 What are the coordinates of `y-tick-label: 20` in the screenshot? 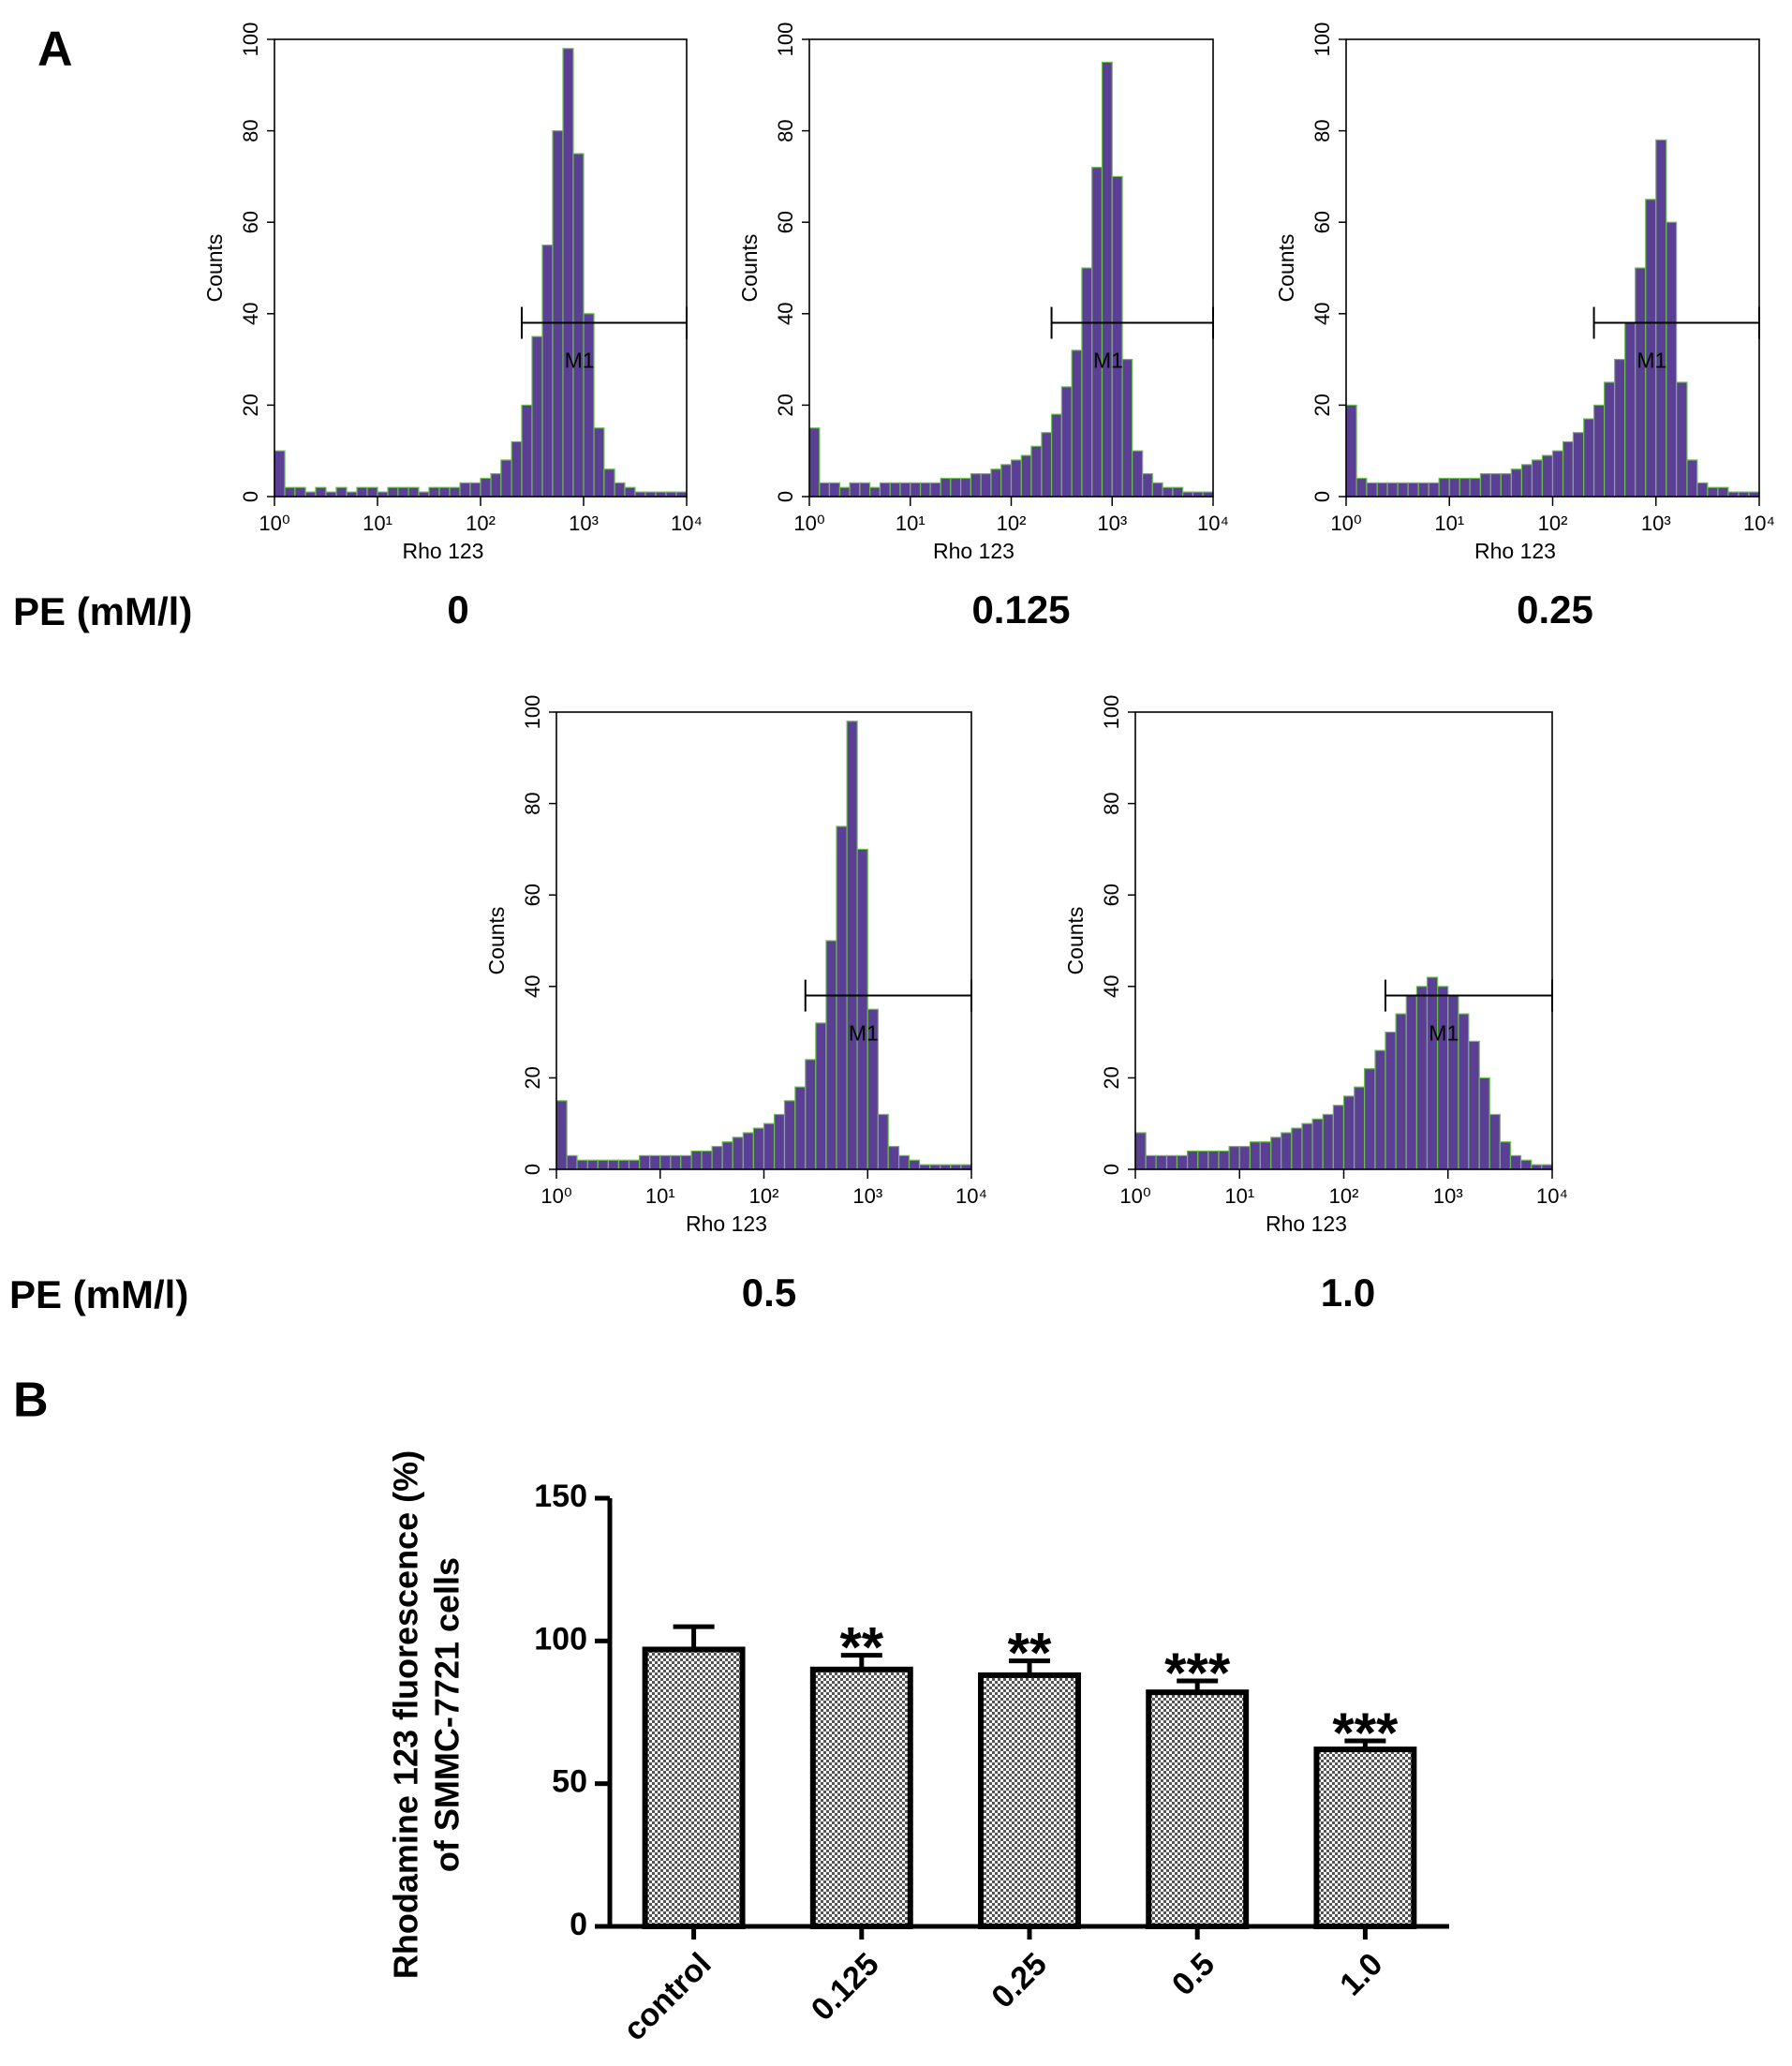 It's located at (250, 405).